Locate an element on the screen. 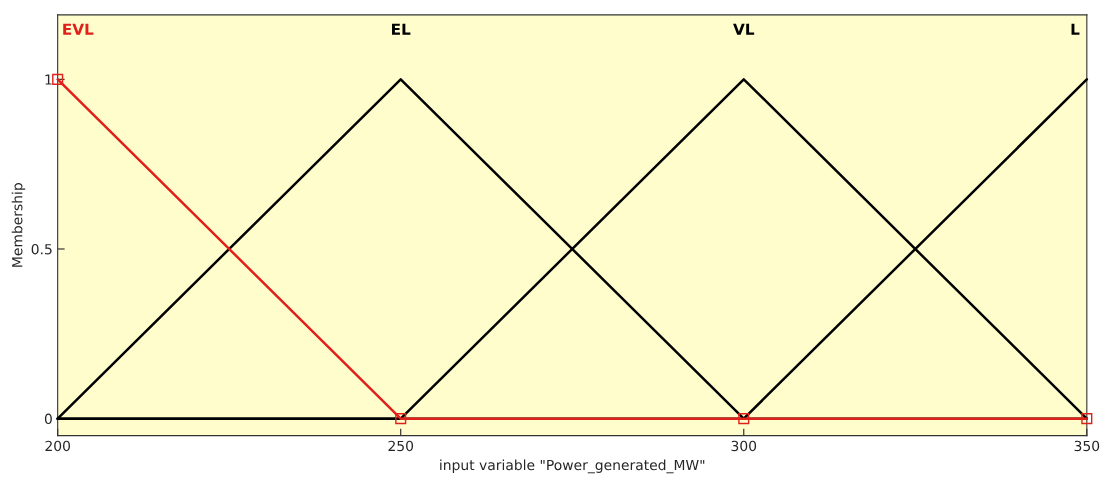 This screenshot has width=1109, height=495. text: VL is located at coordinates (744, 29).